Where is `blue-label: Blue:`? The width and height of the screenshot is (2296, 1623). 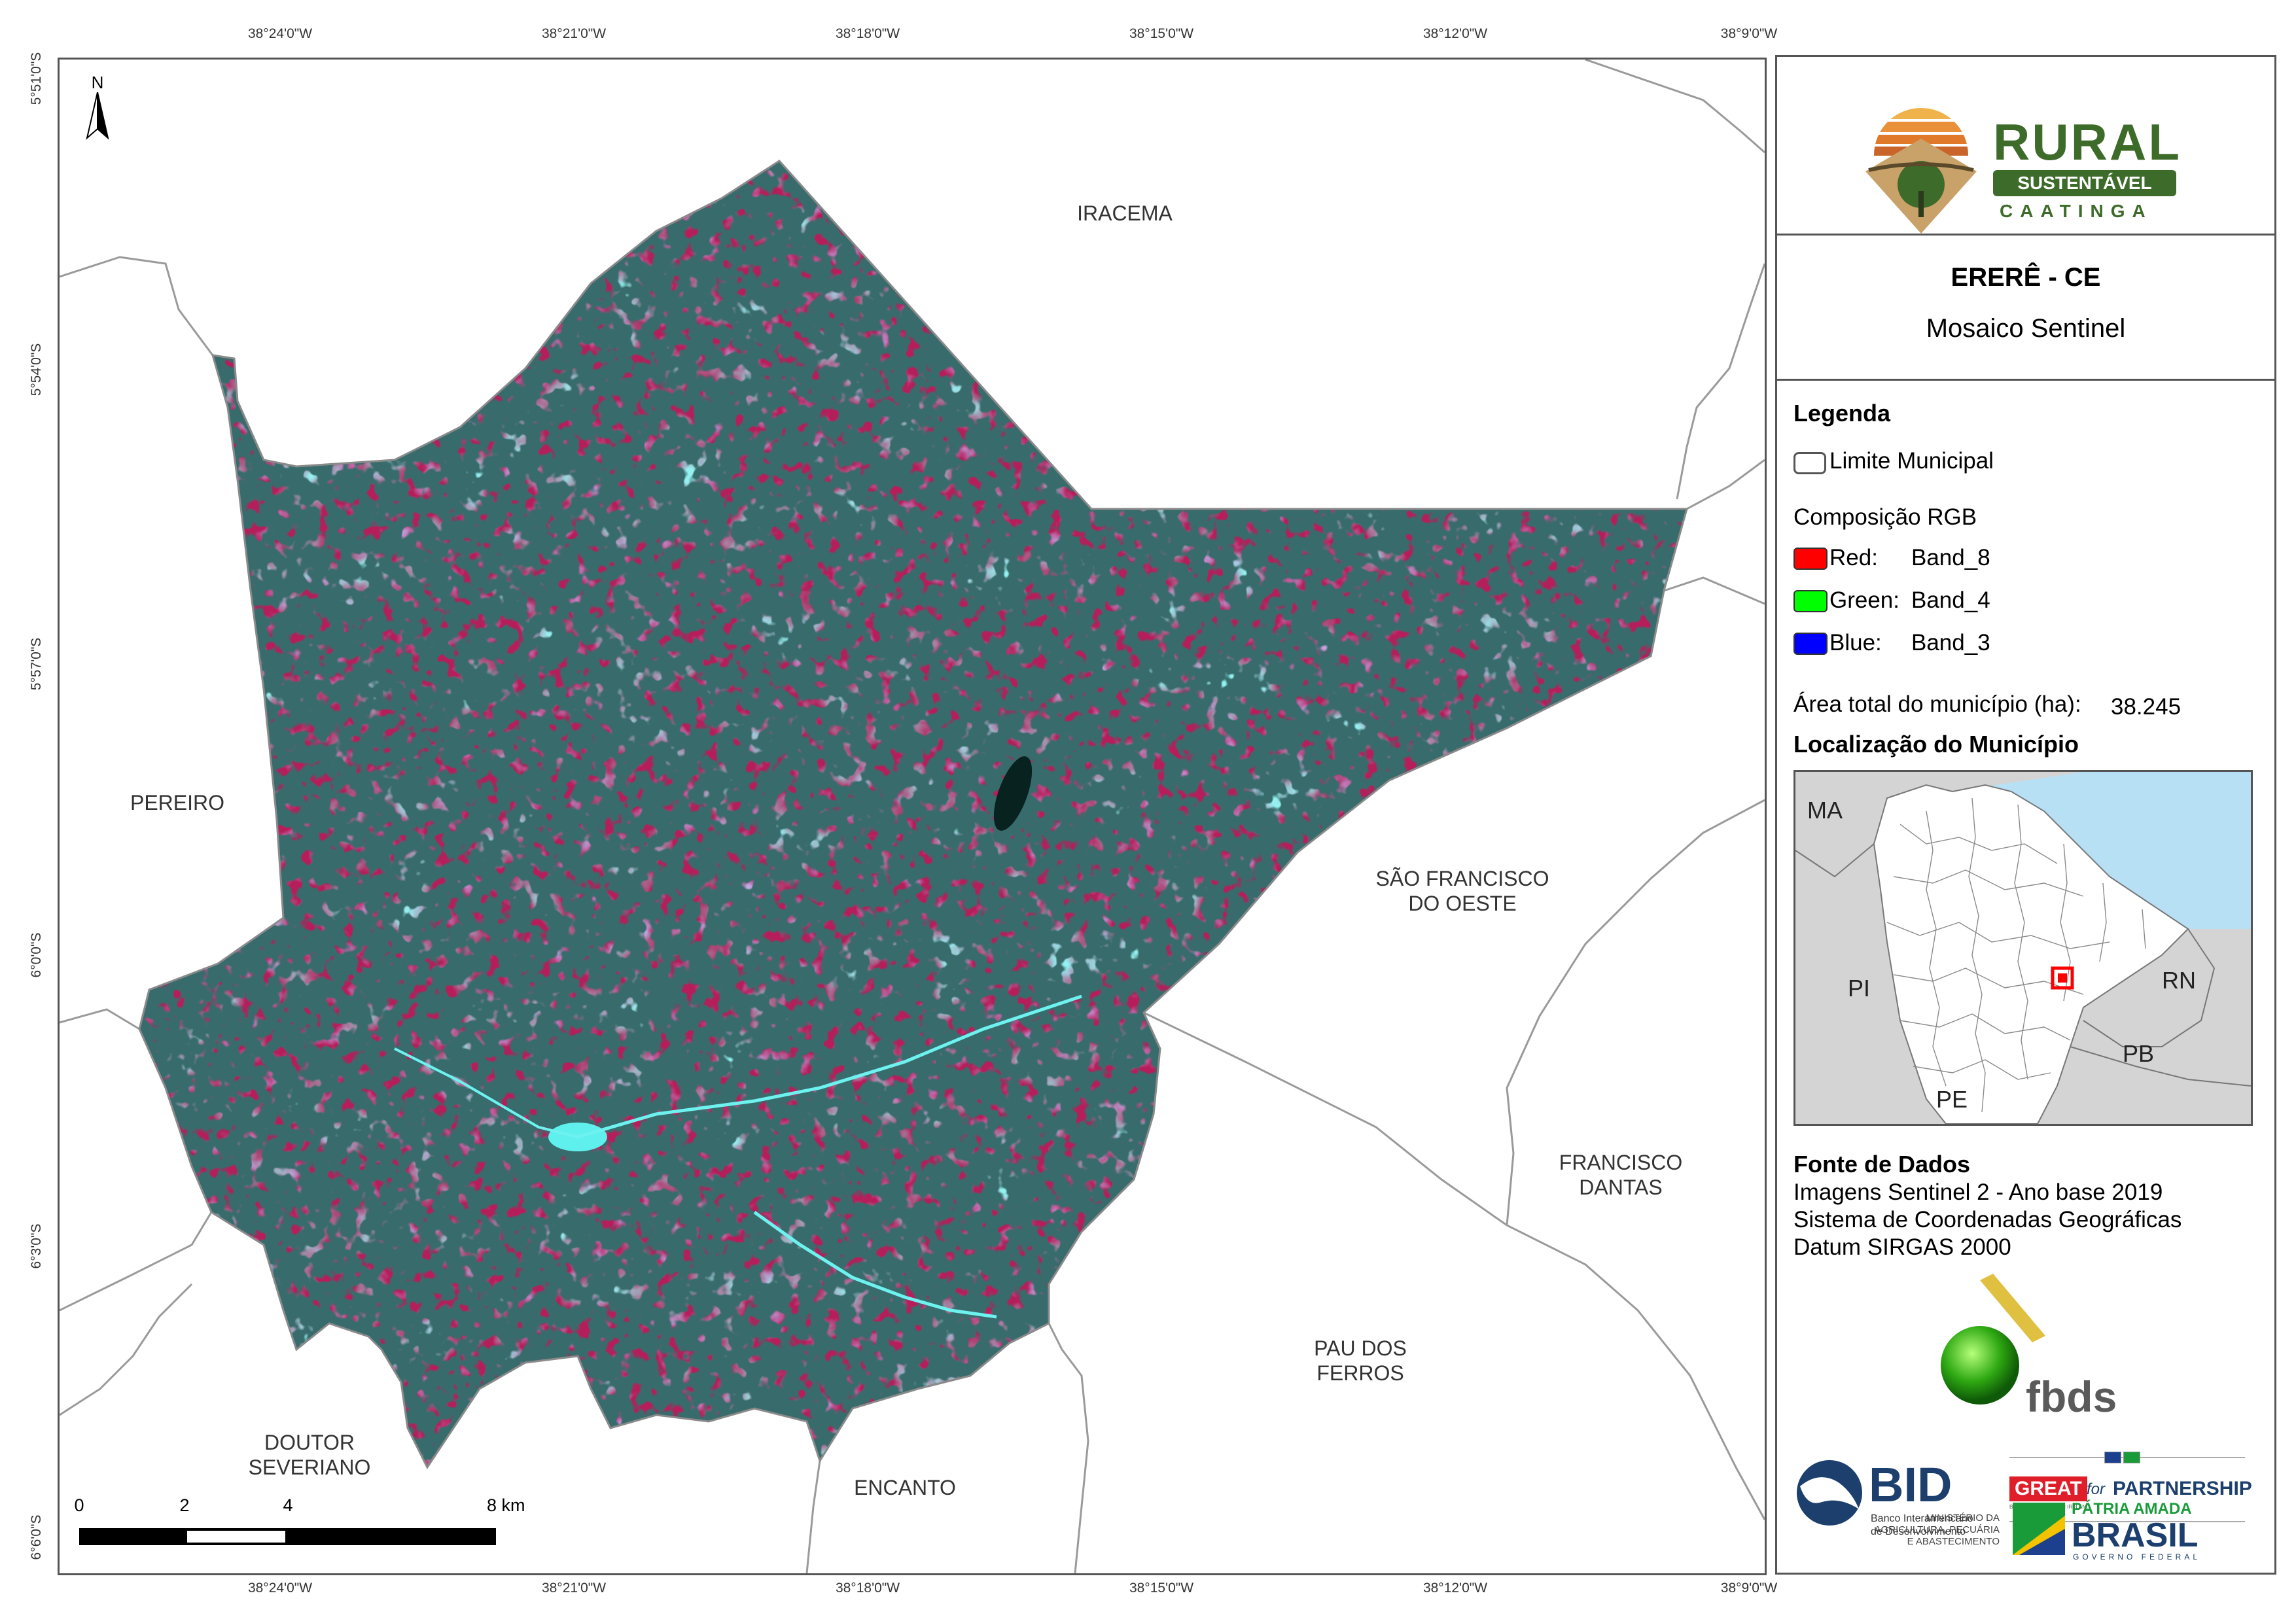
blue-label: Blue: is located at coordinates (1855, 643).